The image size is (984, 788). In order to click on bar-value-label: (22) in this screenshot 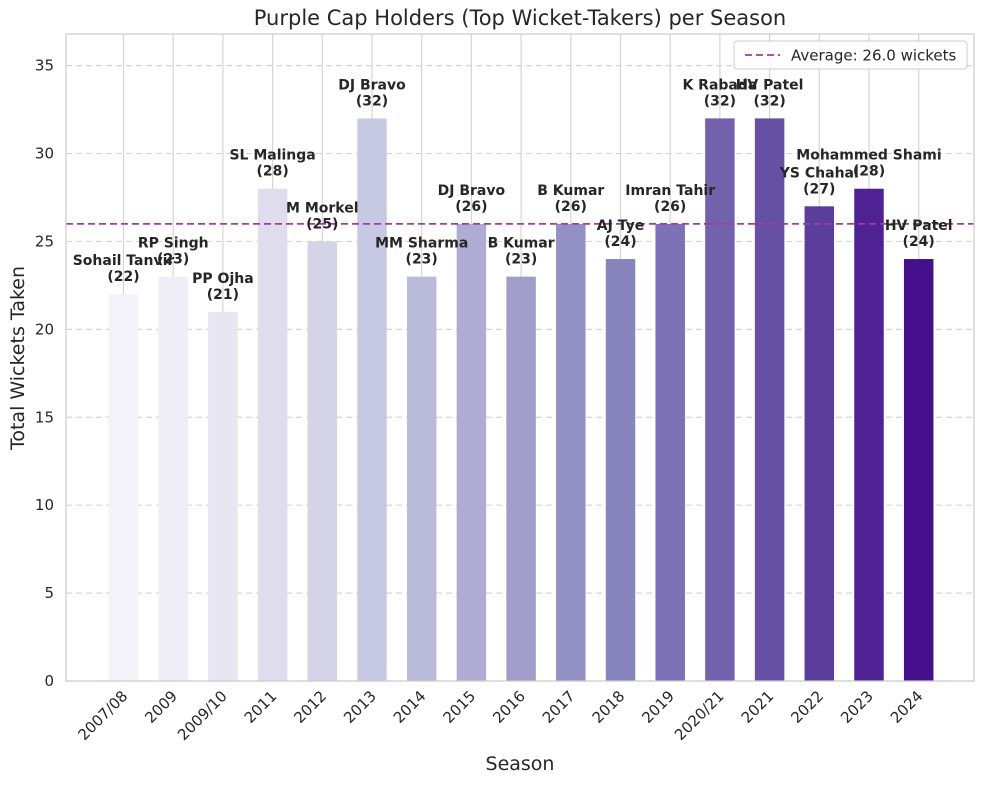, I will do `click(123, 277)`.